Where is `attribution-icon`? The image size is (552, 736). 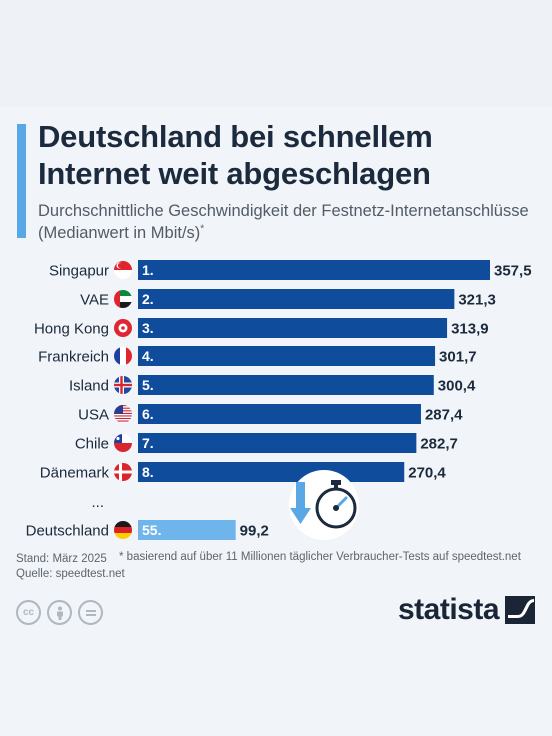
attribution-icon is located at coordinates (59, 612).